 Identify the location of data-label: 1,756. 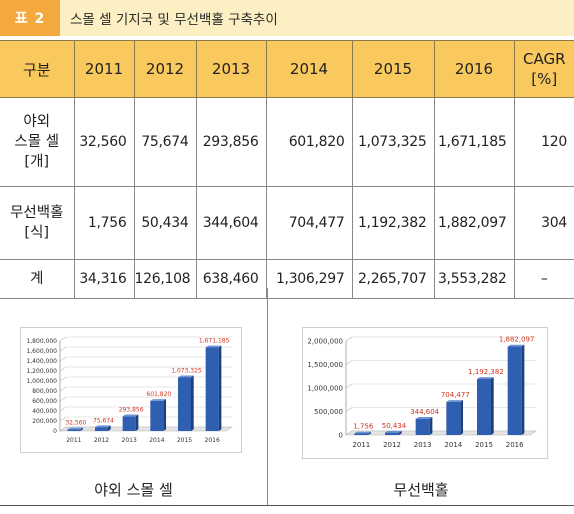
(363, 427).